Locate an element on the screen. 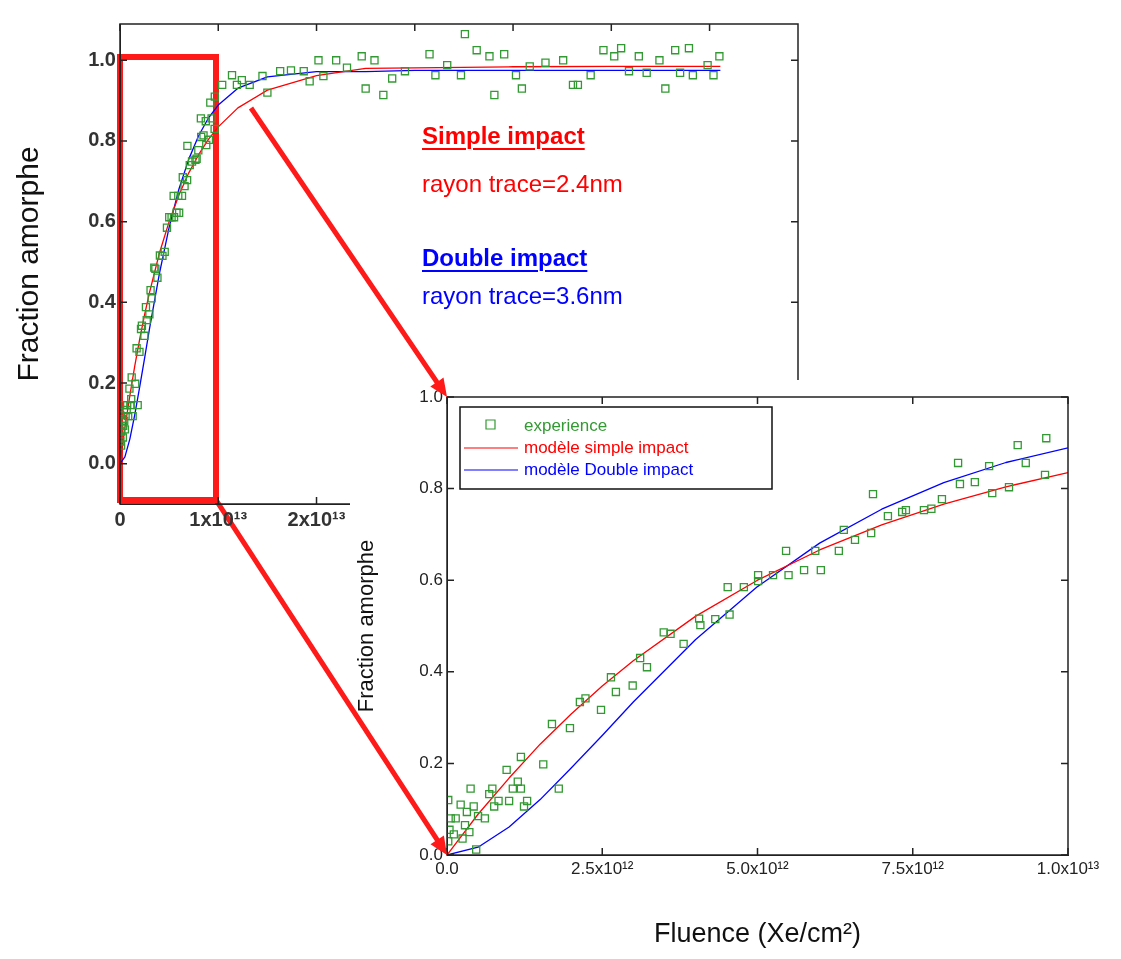 The width and height of the screenshot is (1121, 959). x-tick-label: 2.5x10¹² is located at coordinates (602, 868).